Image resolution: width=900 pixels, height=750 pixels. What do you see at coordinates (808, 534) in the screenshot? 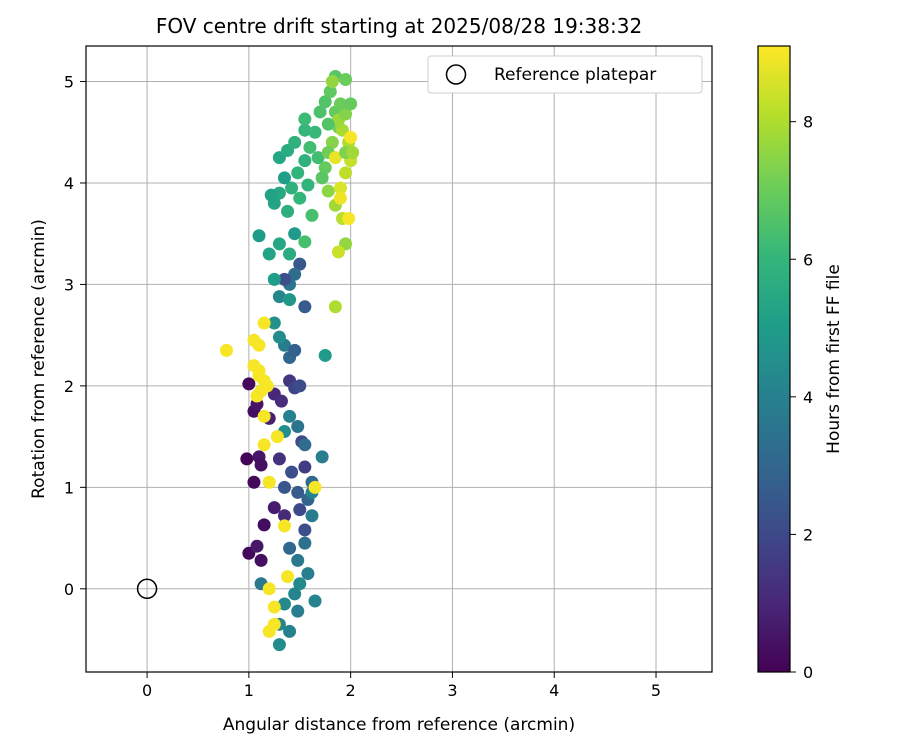
I see `colorbar-tick-label: 2` at bounding box center [808, 534].